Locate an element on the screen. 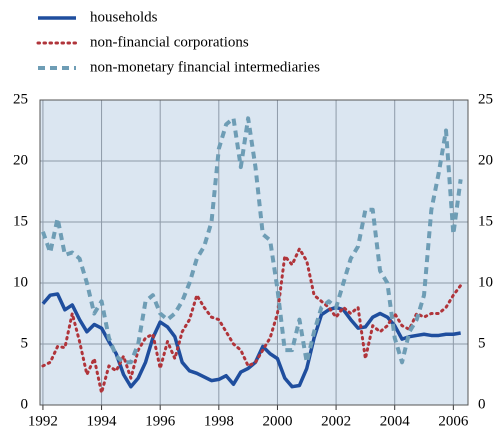 The width and height of the screenshot is (494, 432). y-tick-label: 5 is located at coordinates (25, 343).